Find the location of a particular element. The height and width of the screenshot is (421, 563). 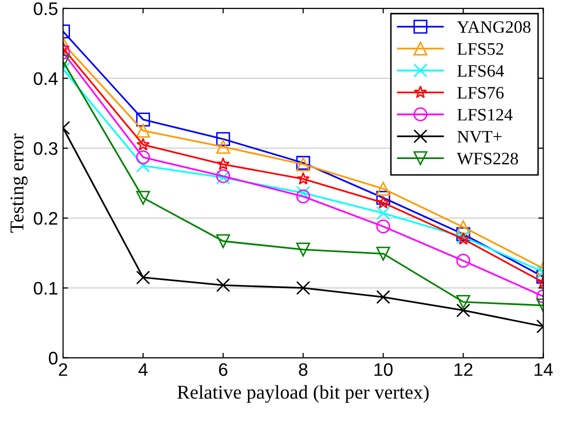

y-tick-label: 0.4 is located at coordinates (46, 79).